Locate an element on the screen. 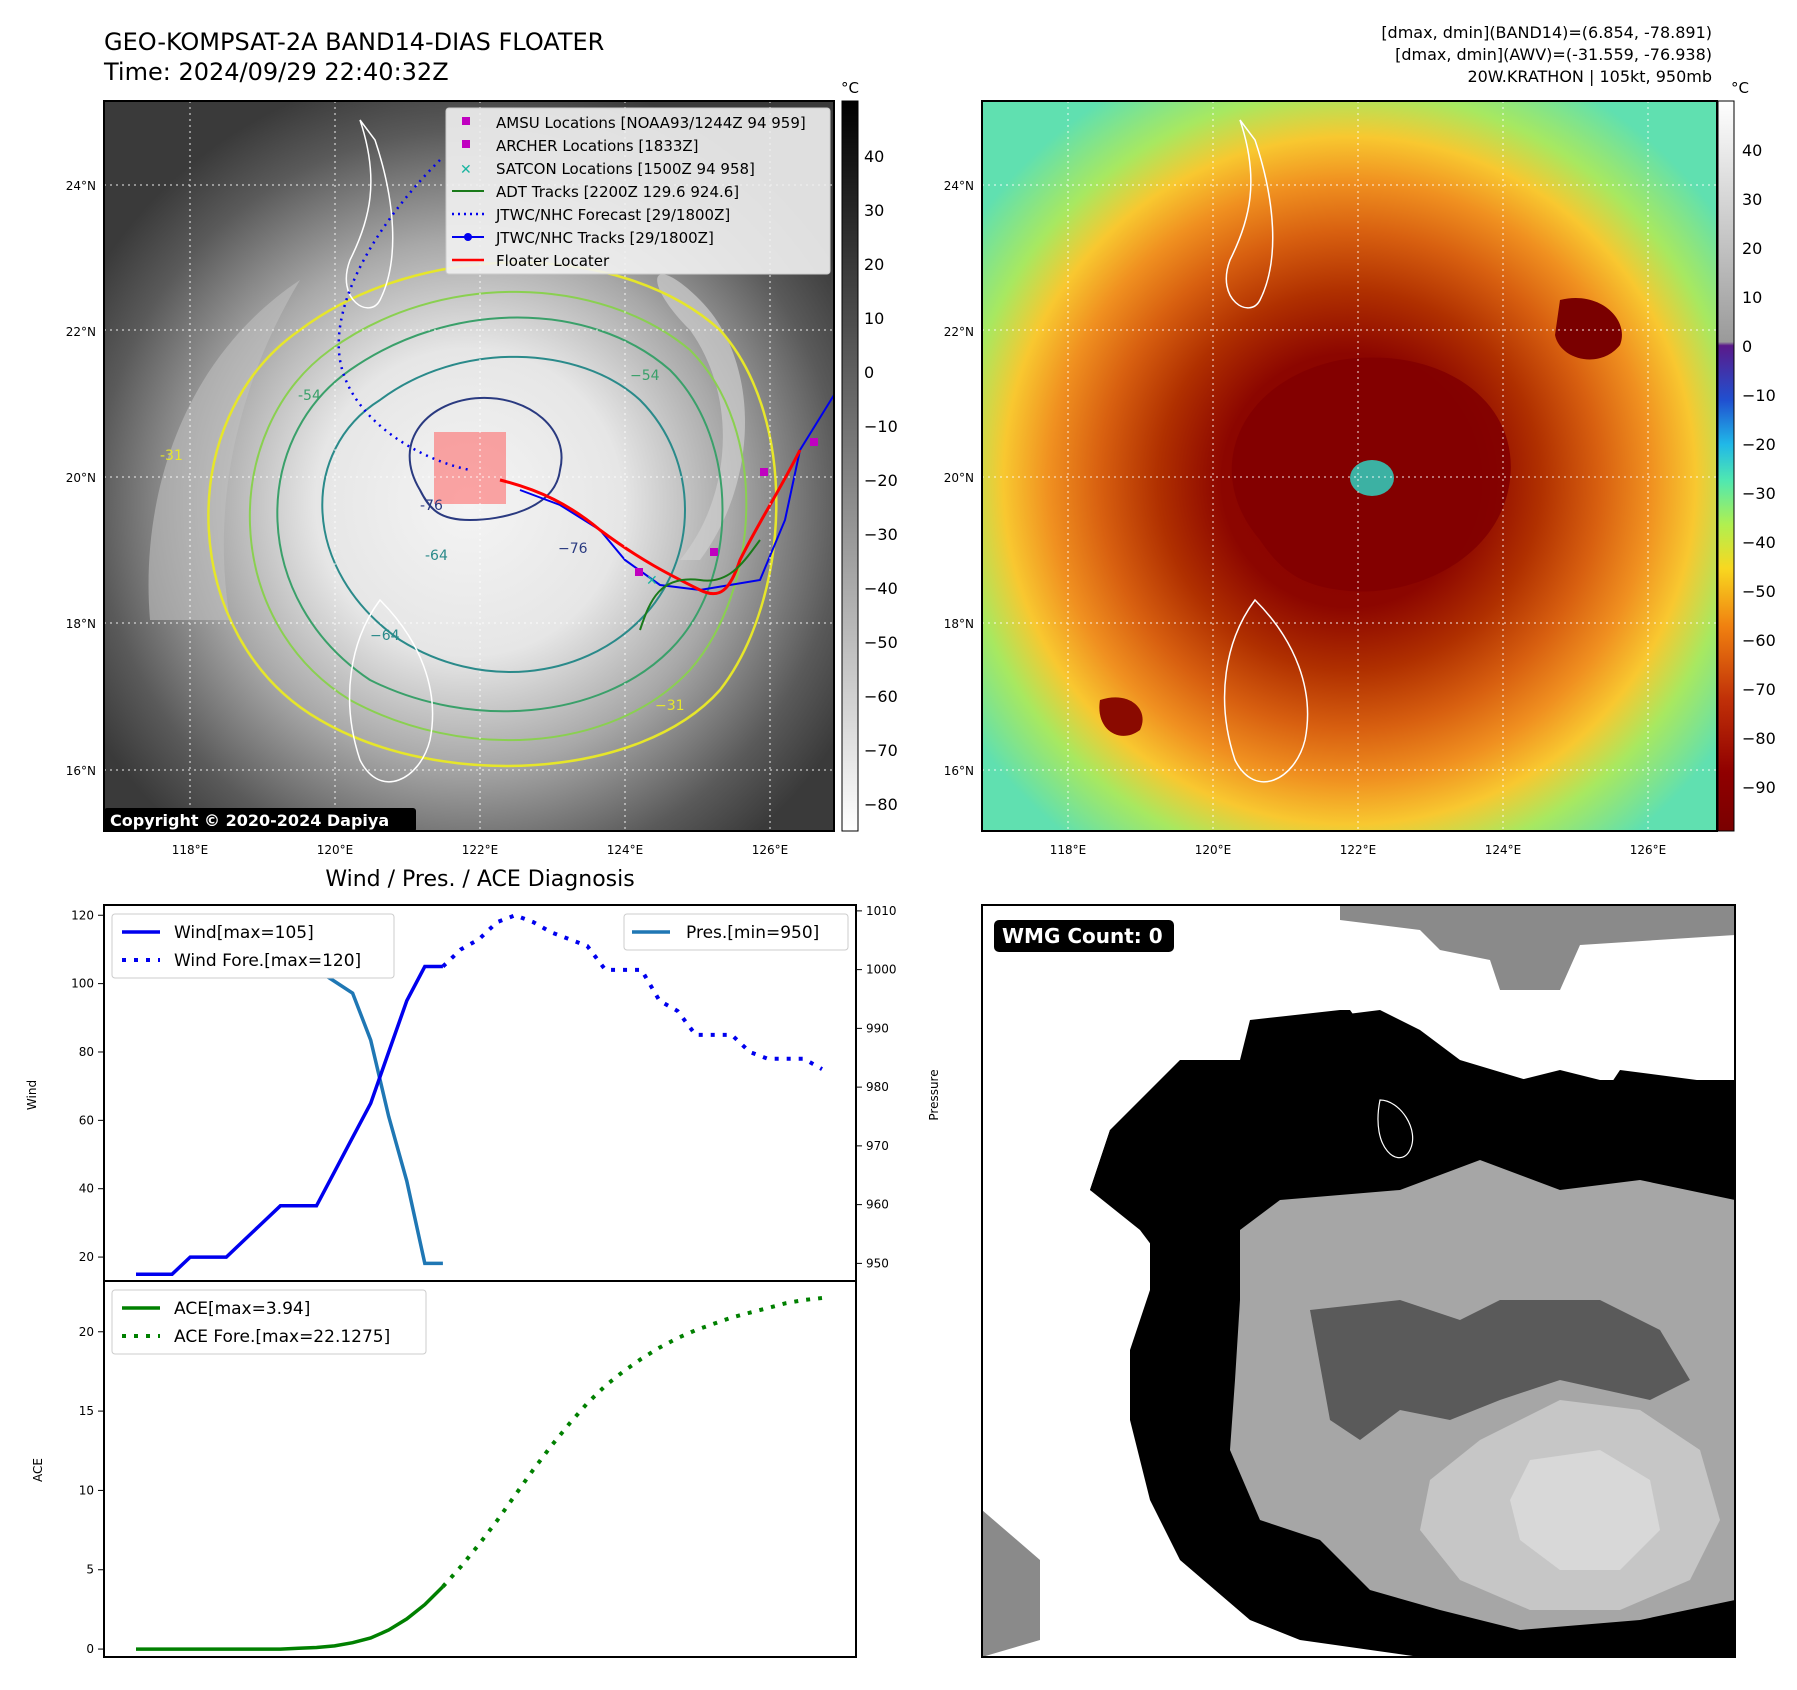 The width and height of the screenshot is (1797, 1690). colorbar-tick: −60 is located at coordinates (1759, 640).